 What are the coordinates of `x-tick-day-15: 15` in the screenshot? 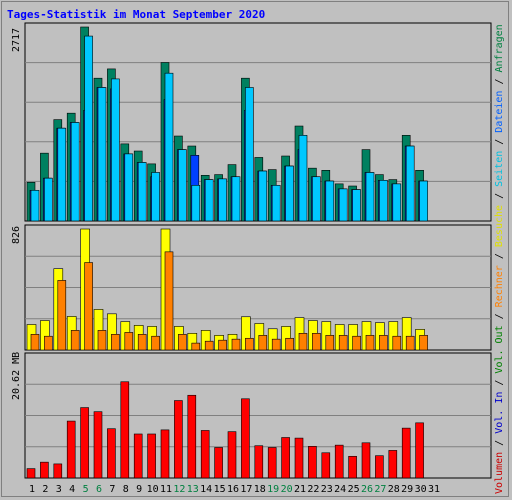 It's located at (219, 489).